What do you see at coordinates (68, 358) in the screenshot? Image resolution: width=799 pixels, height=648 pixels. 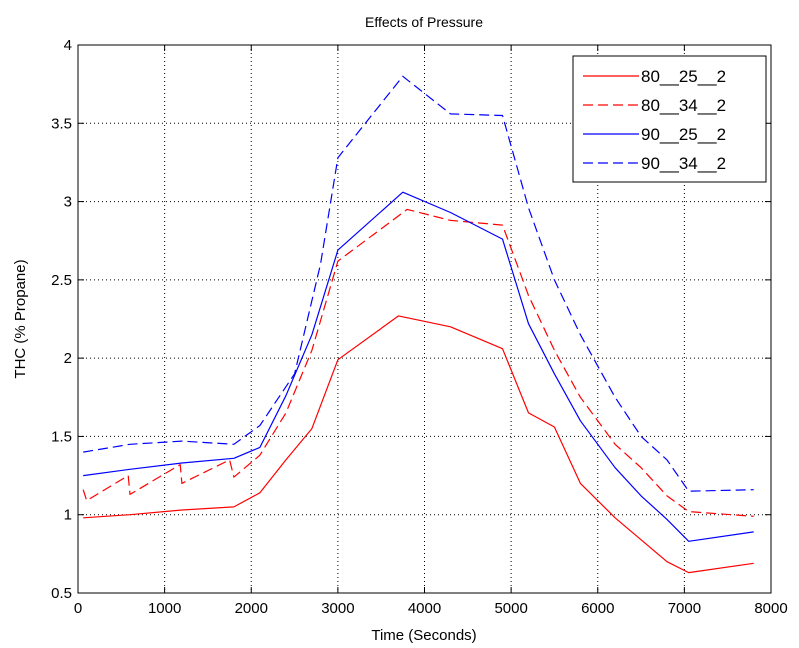 I see `y-tick-label: 2` at bounding box center [68, 358].